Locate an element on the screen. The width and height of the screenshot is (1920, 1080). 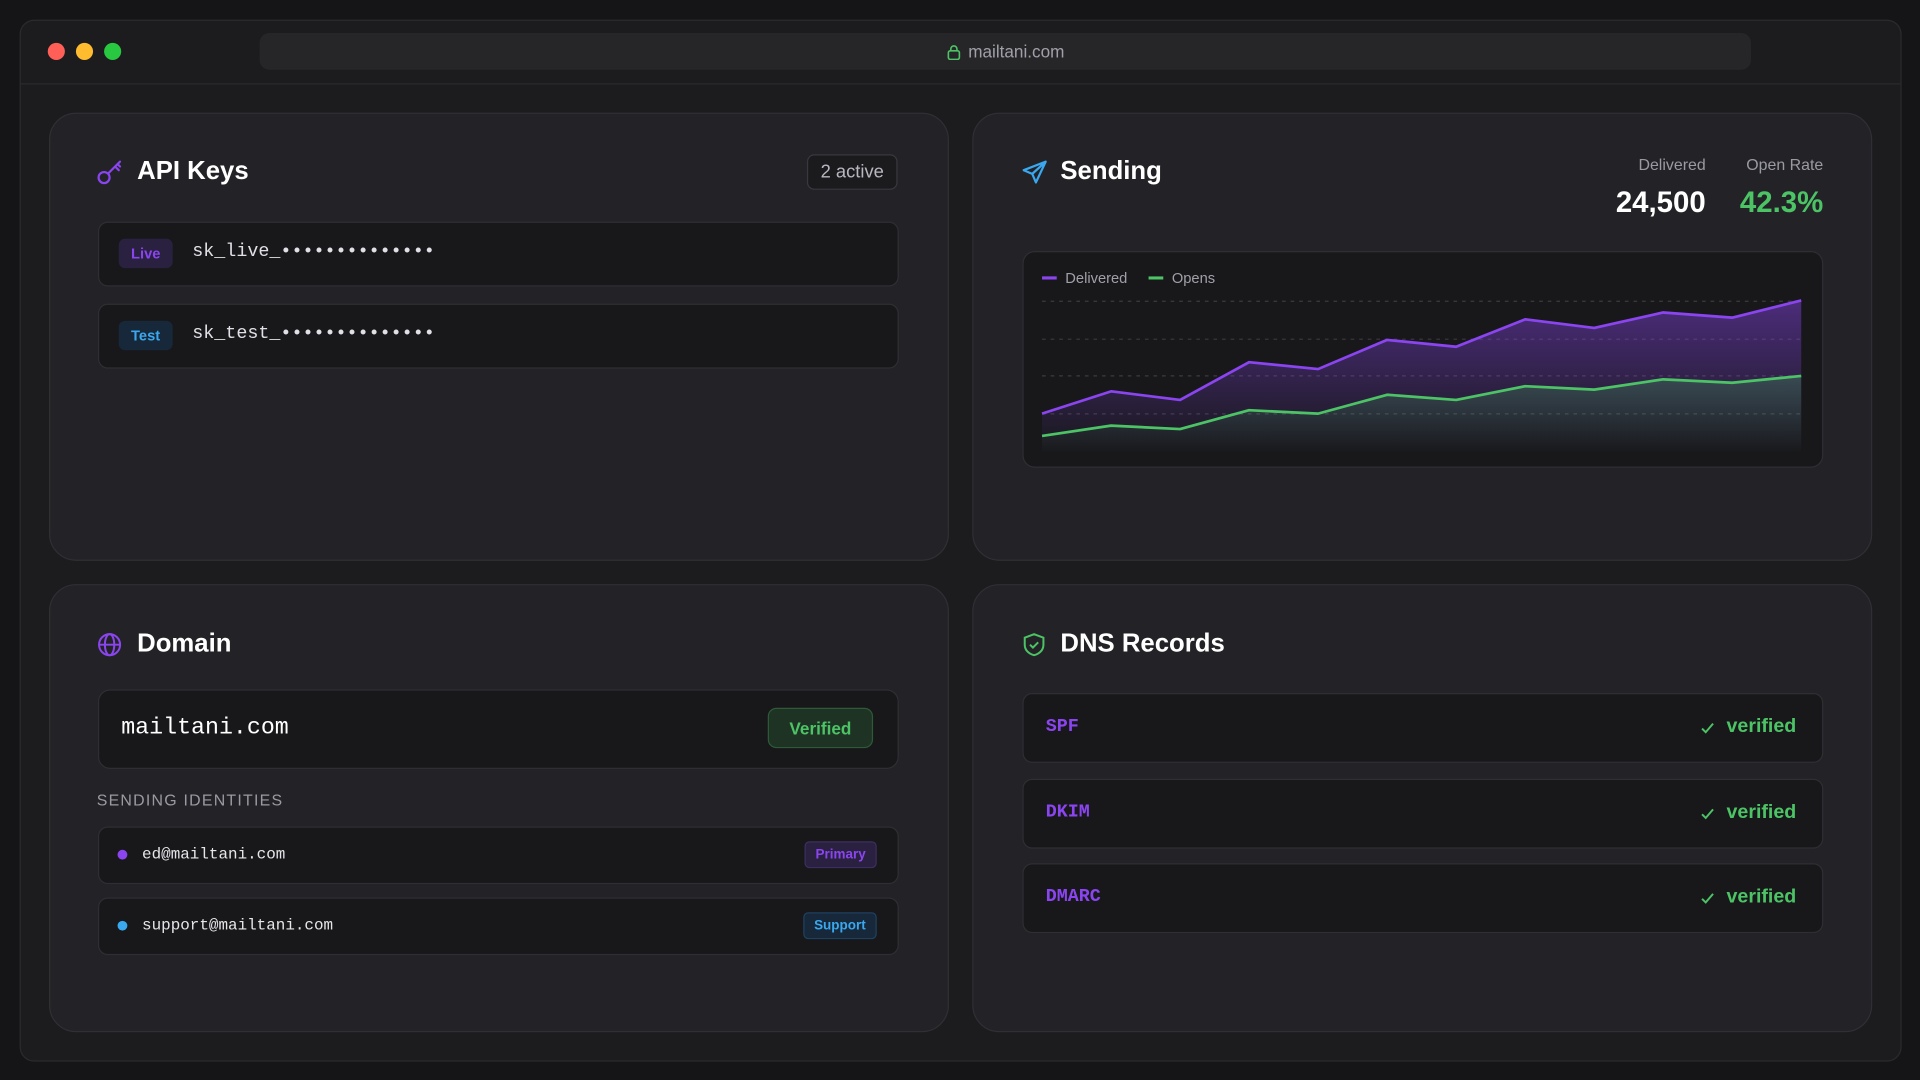
identity-tag: Support is located at coordinates (840, 926).